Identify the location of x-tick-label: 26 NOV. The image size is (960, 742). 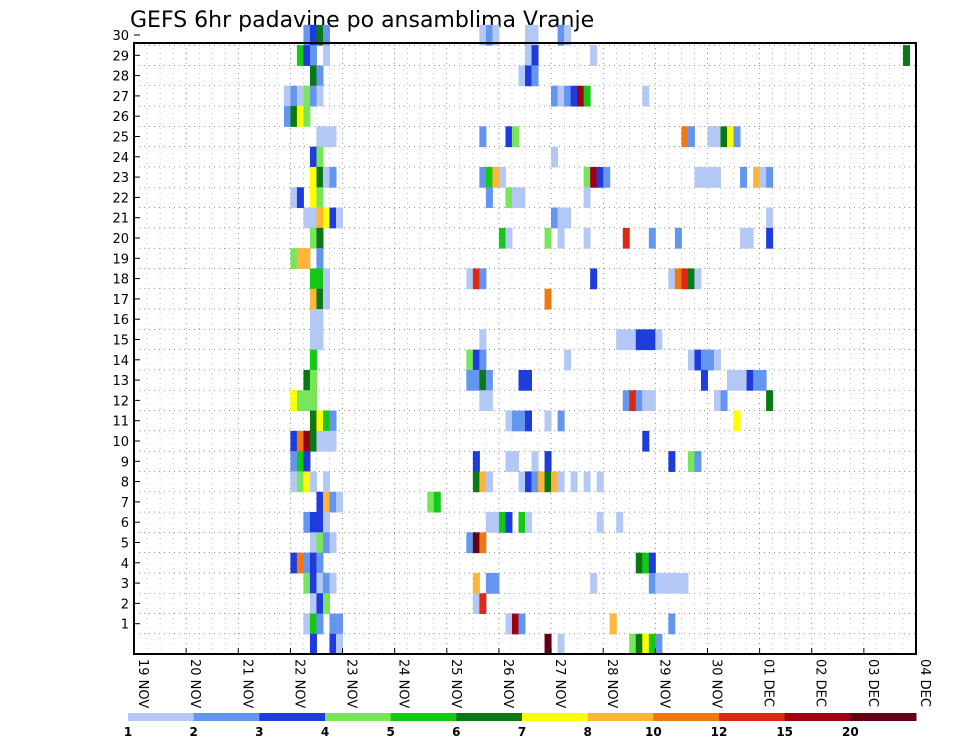
(507, 683).